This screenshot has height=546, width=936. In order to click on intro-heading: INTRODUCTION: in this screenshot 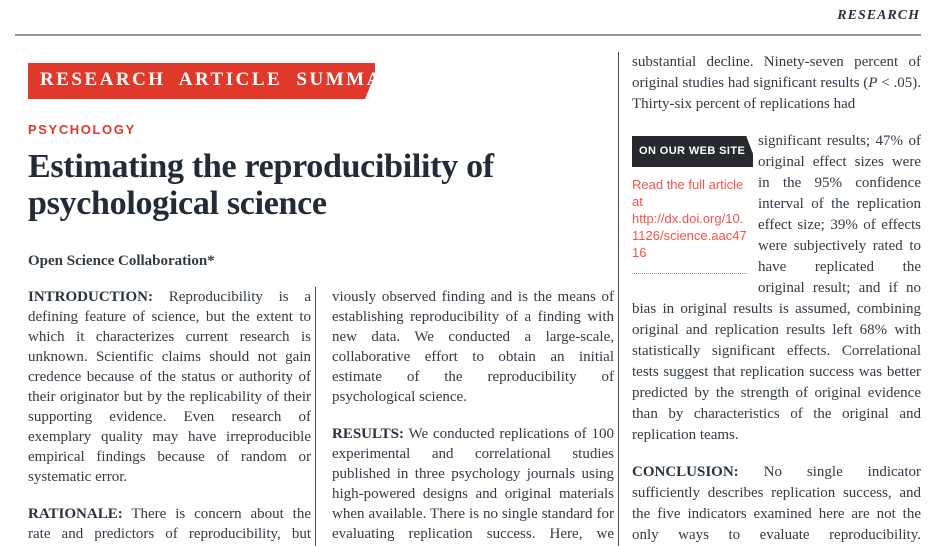, I will do `click(91, 297)`.